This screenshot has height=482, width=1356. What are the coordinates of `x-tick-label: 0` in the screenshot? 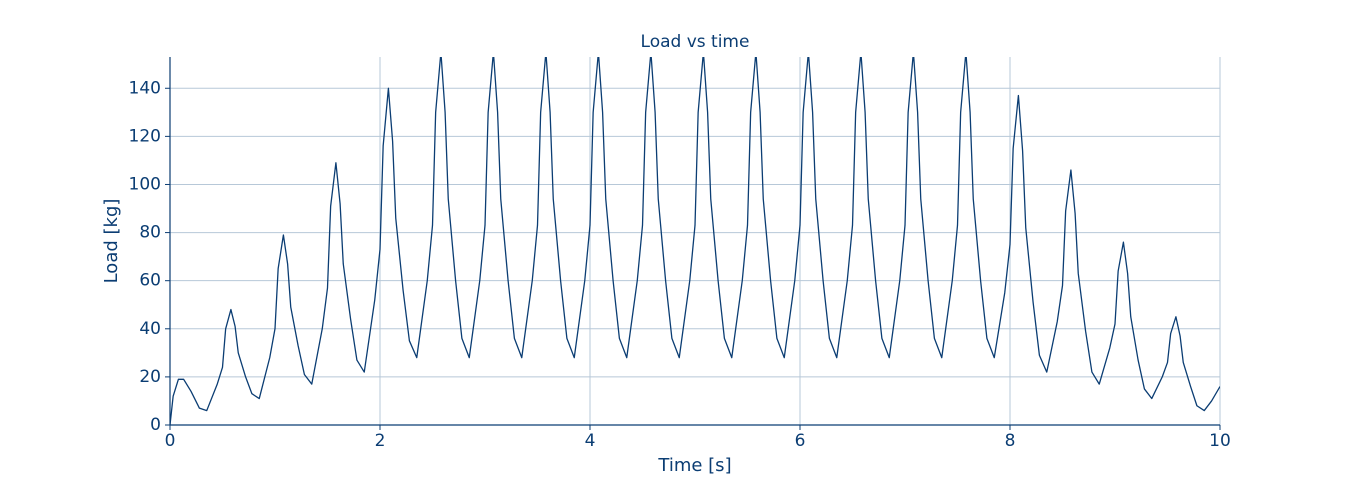 It's located at (170, 441).